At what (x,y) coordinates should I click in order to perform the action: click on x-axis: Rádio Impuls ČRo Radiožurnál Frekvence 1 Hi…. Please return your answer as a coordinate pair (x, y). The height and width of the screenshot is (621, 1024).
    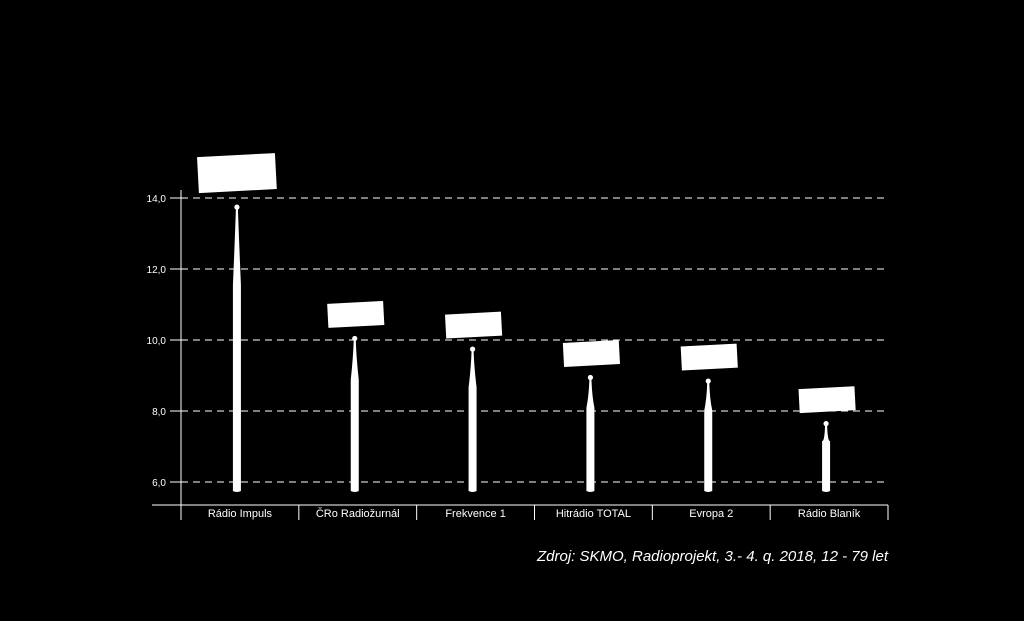
    Looking at the image, I should click on (520, 512).